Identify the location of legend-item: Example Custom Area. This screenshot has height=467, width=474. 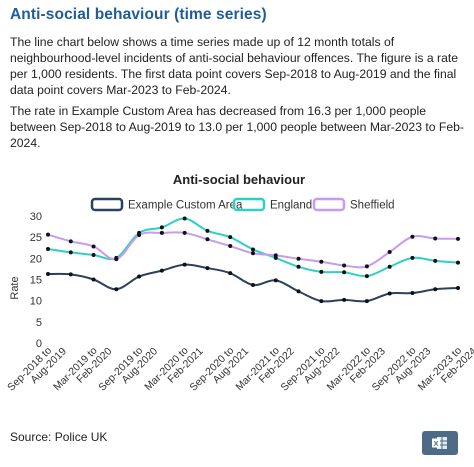
(166, 204).